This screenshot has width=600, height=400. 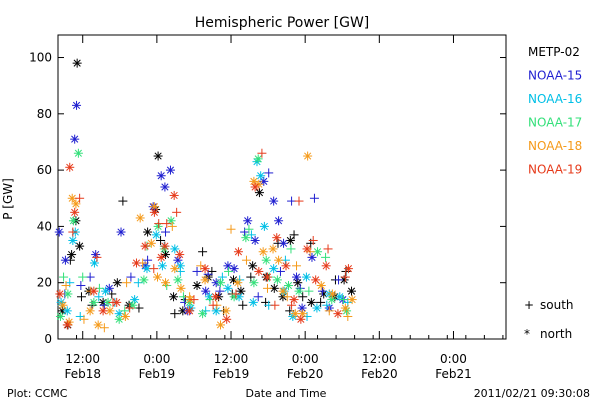 I want to click on y-tick-label: 100, so click(x=40, y=58).